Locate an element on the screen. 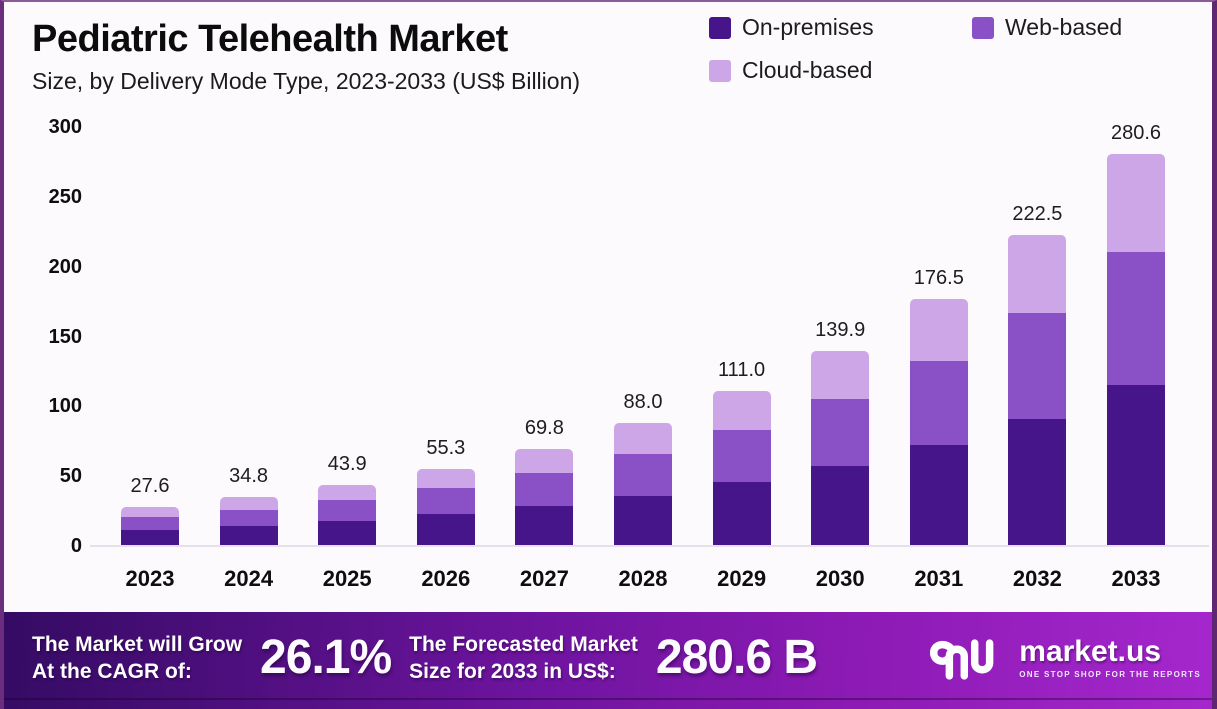  bar-segment-on-premises-2033 is located at coordinates (1136, 465).